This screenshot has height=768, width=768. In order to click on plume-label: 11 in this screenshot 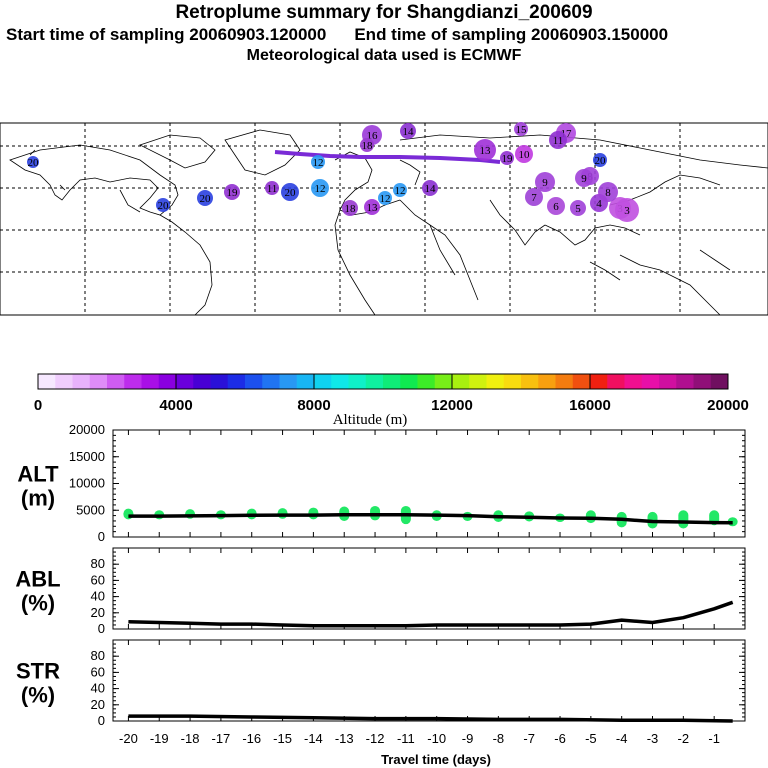, I will do `click(558, 141)`.